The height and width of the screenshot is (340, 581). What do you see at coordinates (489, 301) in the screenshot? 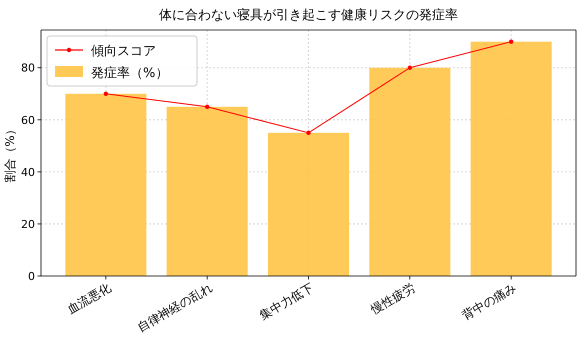
I see `x-tick-label: 背中の痛み` at bounding box center [489, 301].